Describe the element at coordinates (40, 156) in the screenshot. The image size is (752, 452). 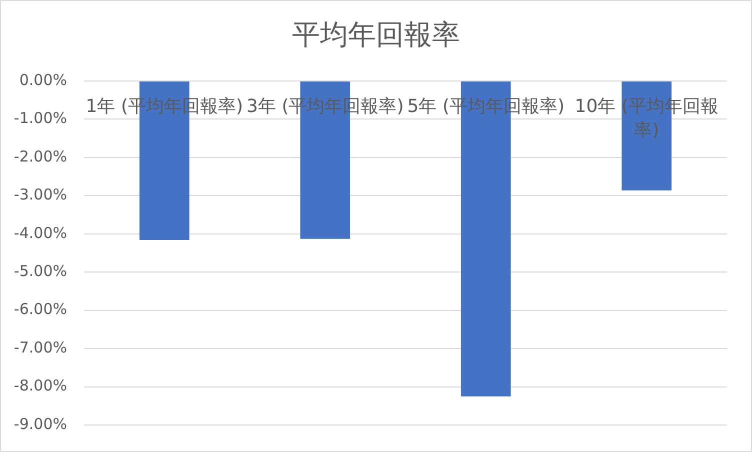
I see `y-tick-label: -2.00%` at that location.